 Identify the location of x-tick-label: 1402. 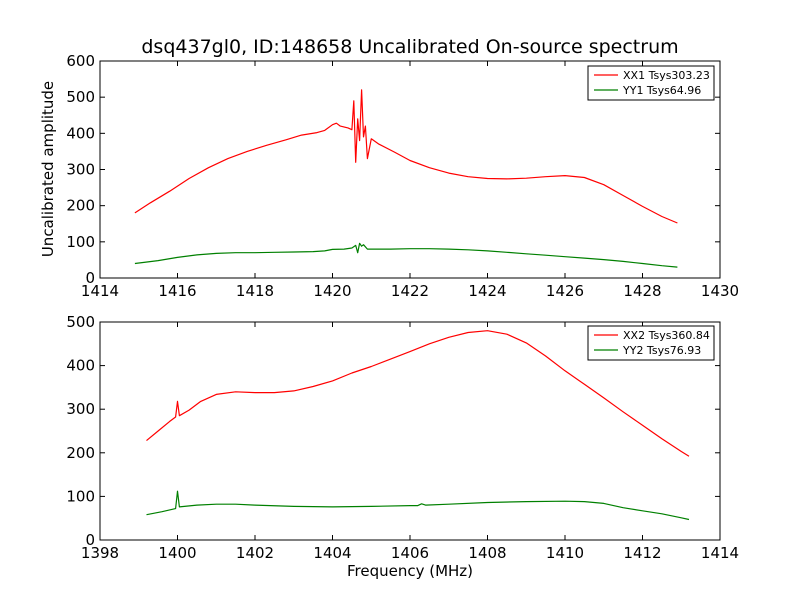
(255, 553).